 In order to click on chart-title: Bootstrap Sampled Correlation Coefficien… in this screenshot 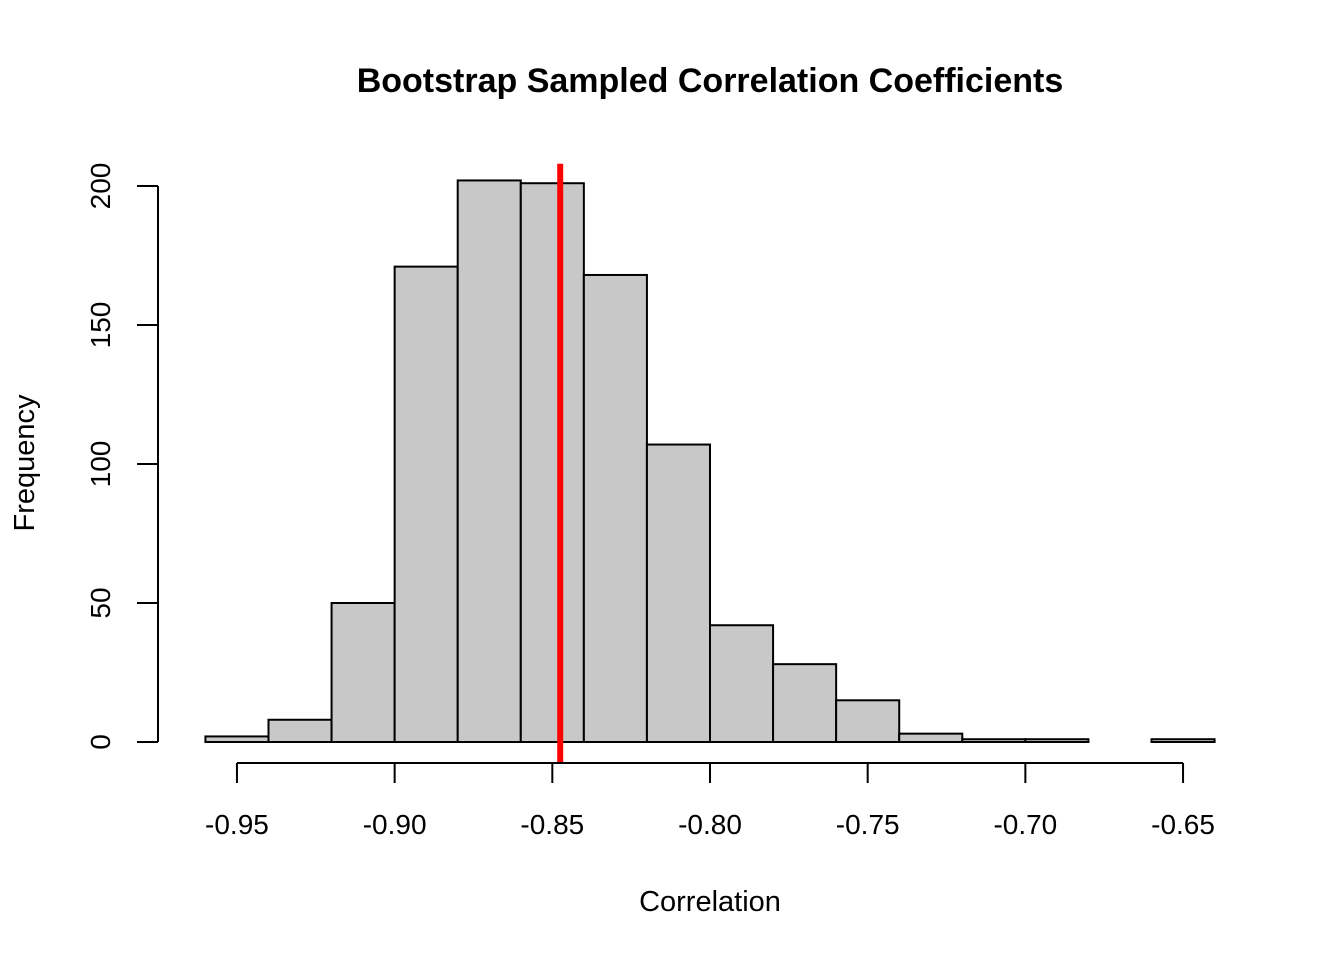, I will do `click(710, 81)`.